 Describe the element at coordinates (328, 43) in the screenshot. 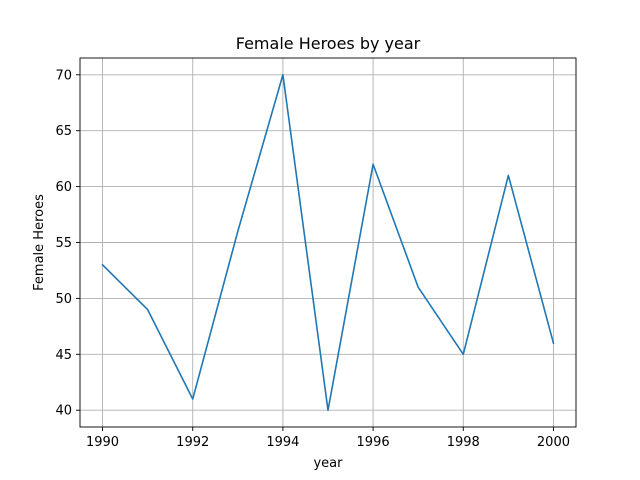

I see `chart-title: Female Heroes by year` at that location.